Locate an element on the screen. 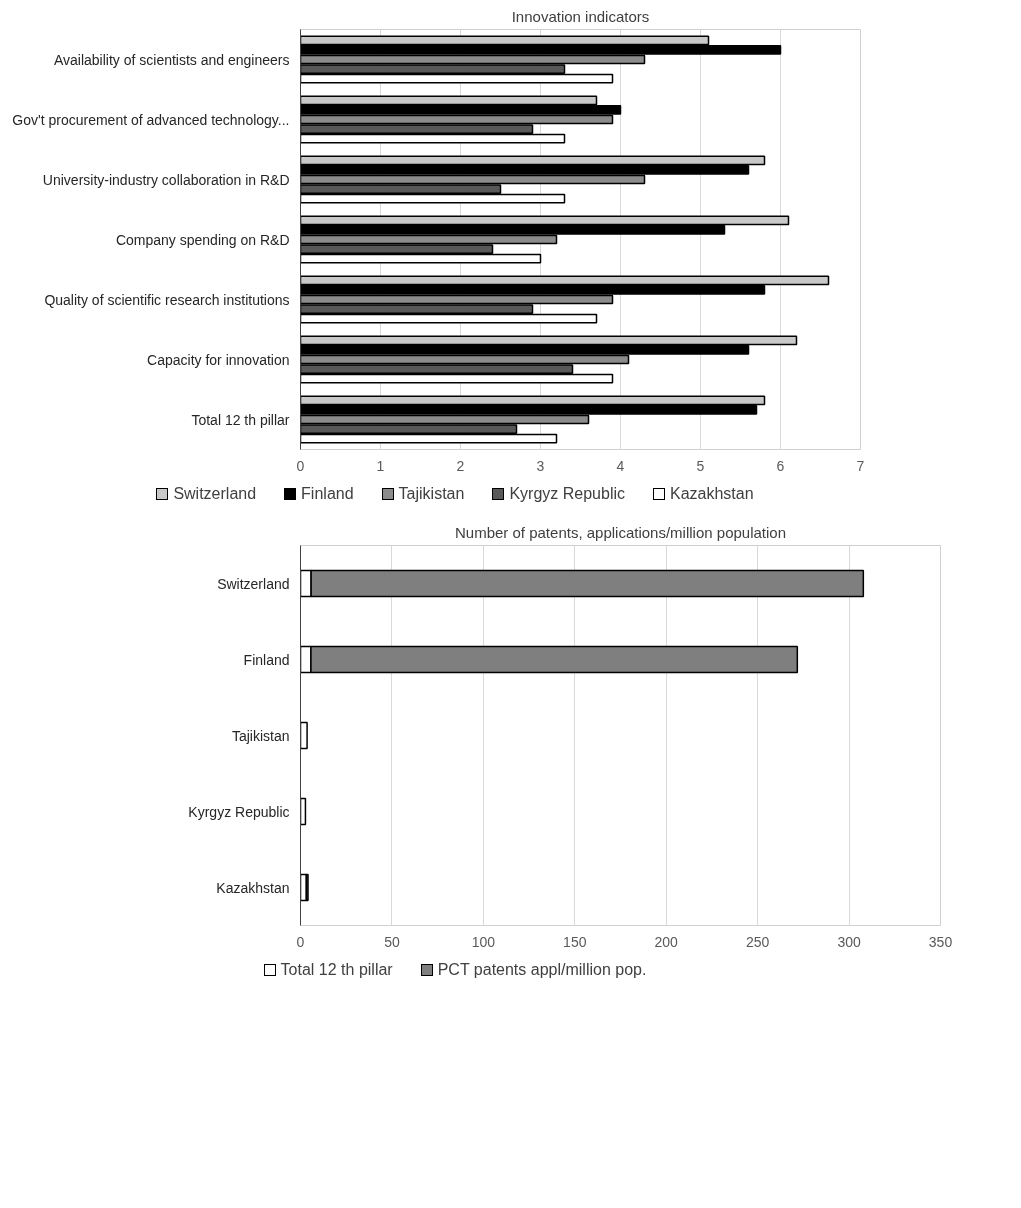  x-tick-label: 150 is located at coordinates (575, 941).